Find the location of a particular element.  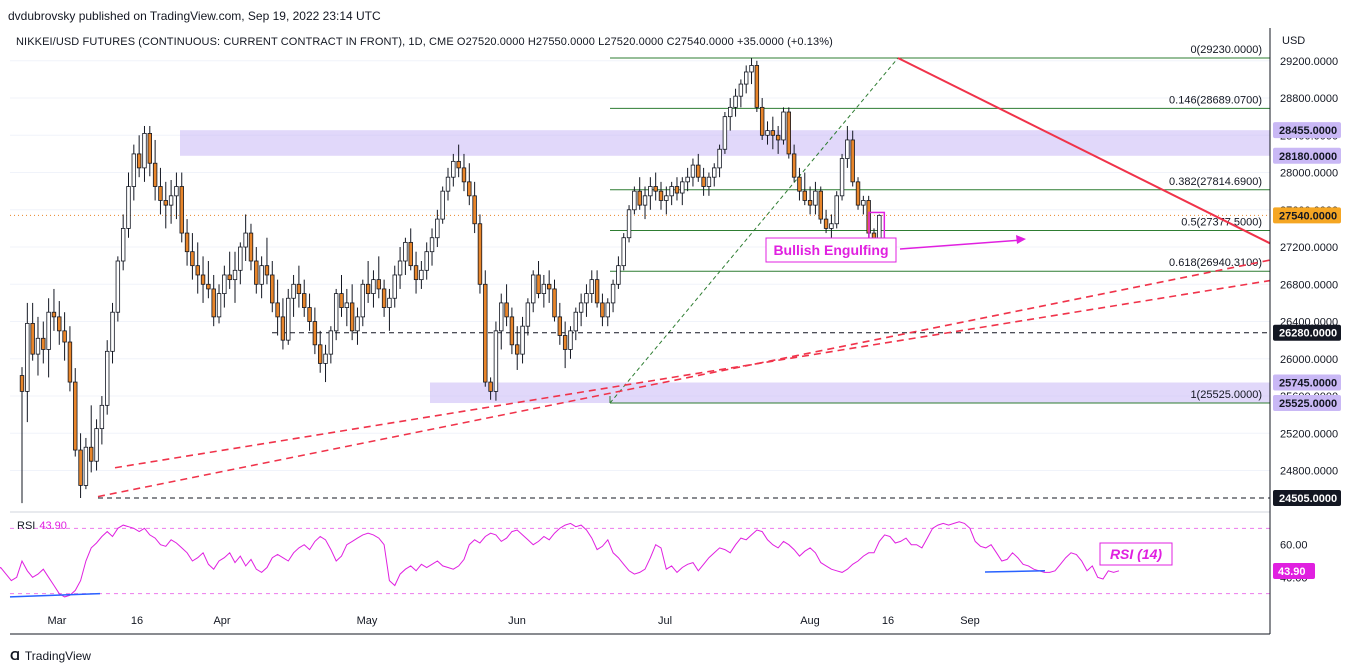

price-label: 25745.0000 is located at coordinates (1308, 384).